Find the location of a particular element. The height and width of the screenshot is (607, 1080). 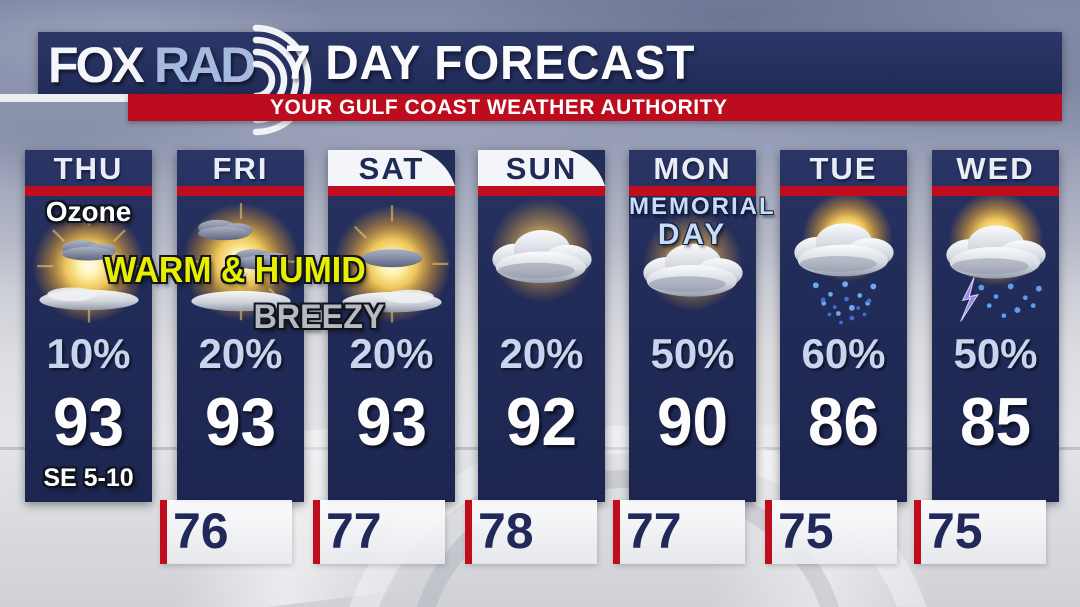

low-temp-wed: 75 is located at coordinates (980, 532).